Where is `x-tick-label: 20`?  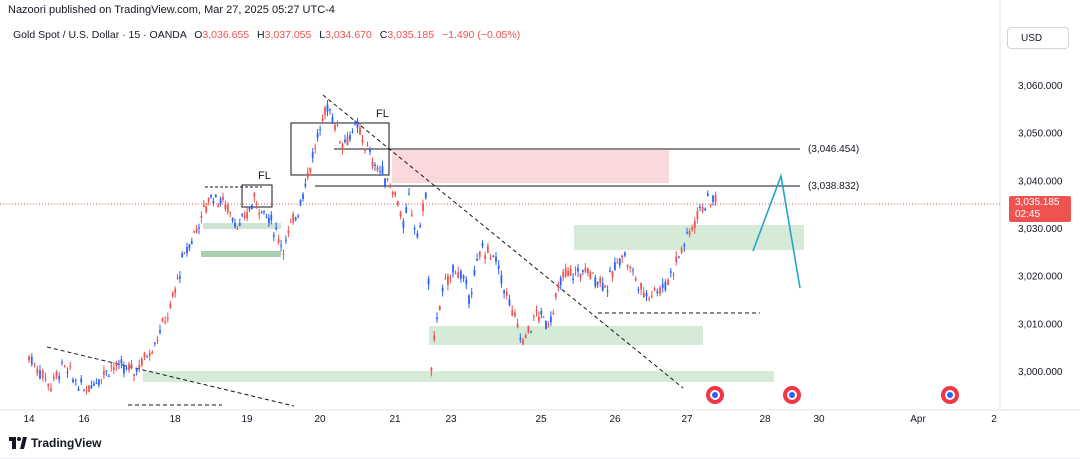
x-tick-label: 20 is located at coordinates (320, 419).